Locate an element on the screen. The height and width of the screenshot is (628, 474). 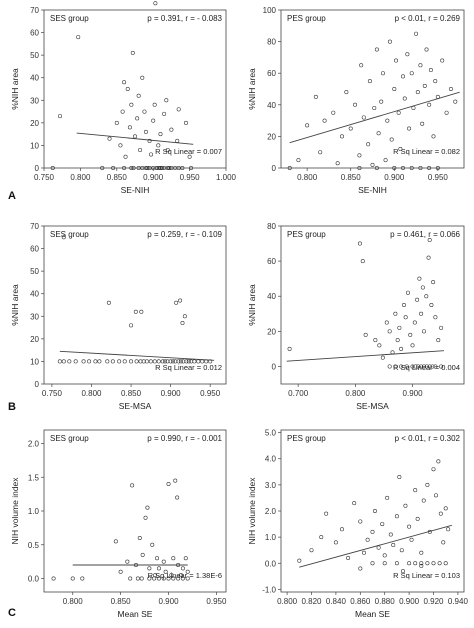
chart2-xtick-label: 0.800 is located at coordinates (307, 177).